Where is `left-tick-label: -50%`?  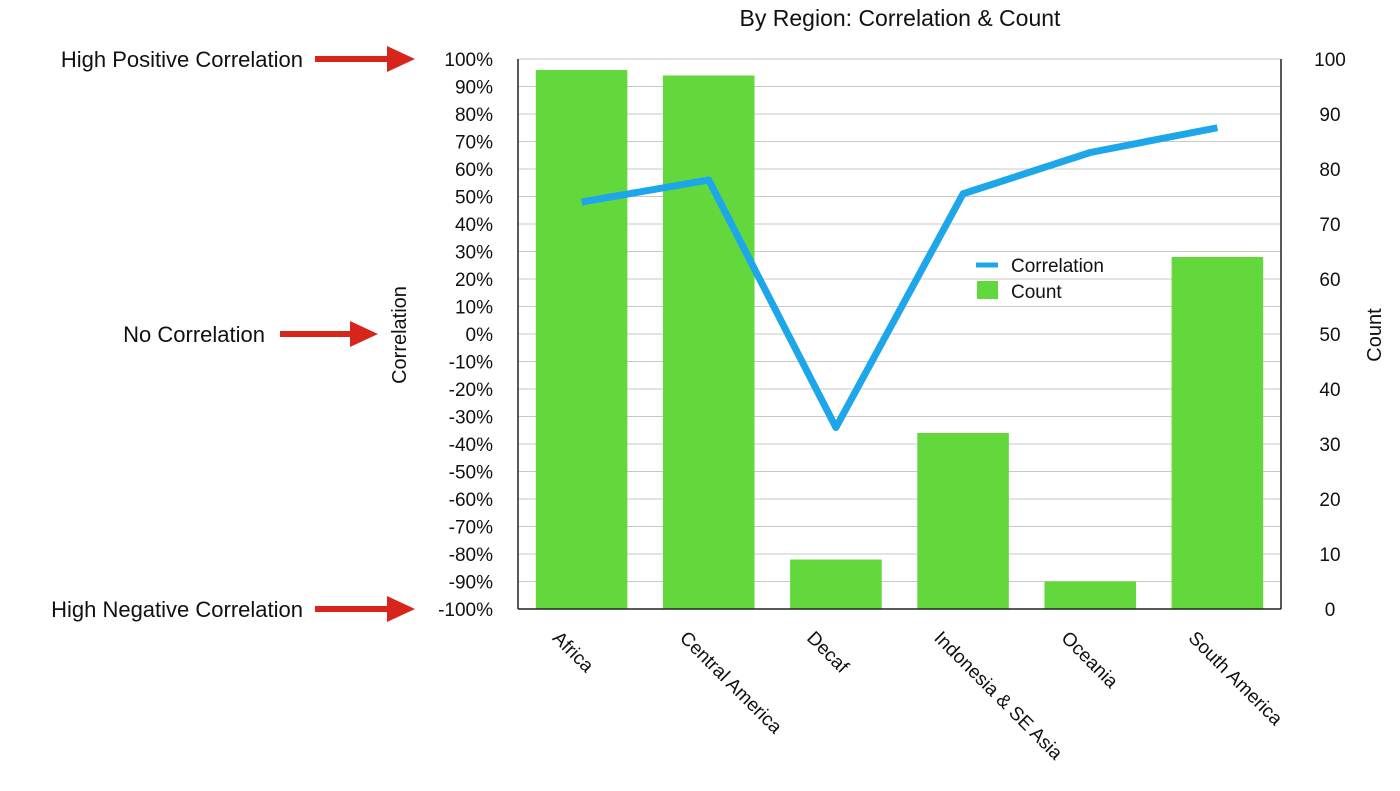 left-tick-label: -50% is located at coordinates (471, 473).